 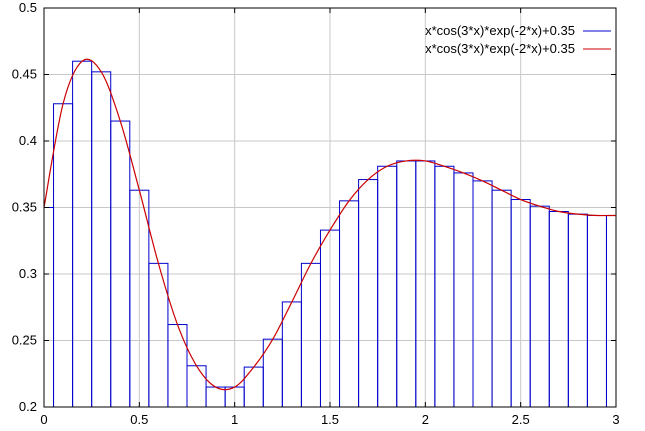 What do you see at coordinates (24, 207) in the screenshot?
I see `y-tick-label: 0.35` at bounding box center [24, 207].